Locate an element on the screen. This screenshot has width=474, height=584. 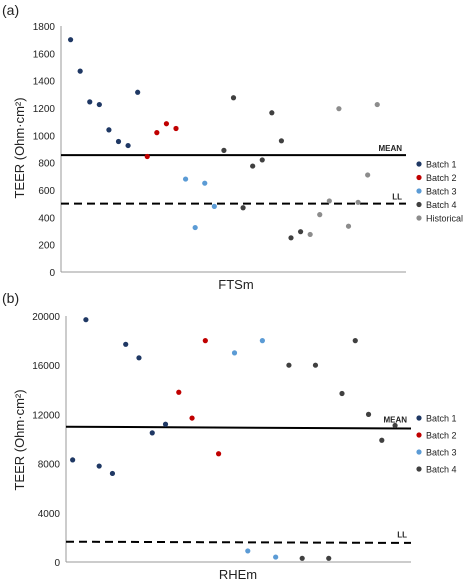
panel-b-yticks: 0 4000 8000 12000 16000 20000 is located at coordinates (46, 440).